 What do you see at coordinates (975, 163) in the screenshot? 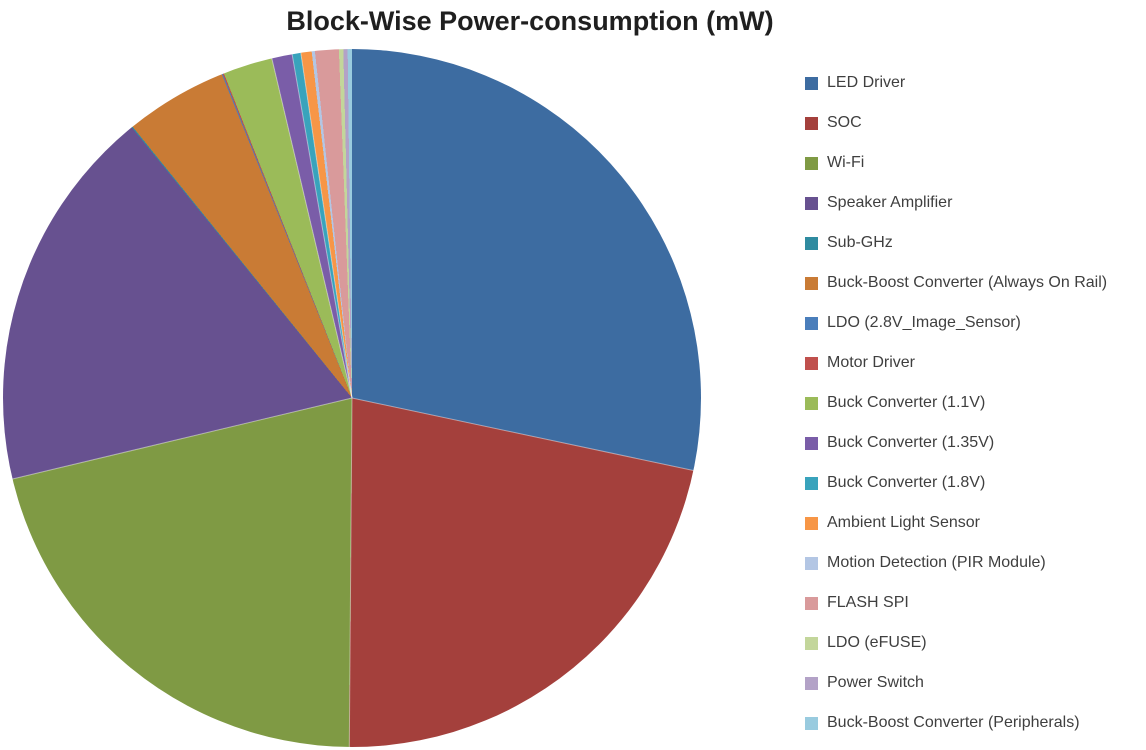
I see `legend-item: Wi-Fi` at bounding box center [975, 163].